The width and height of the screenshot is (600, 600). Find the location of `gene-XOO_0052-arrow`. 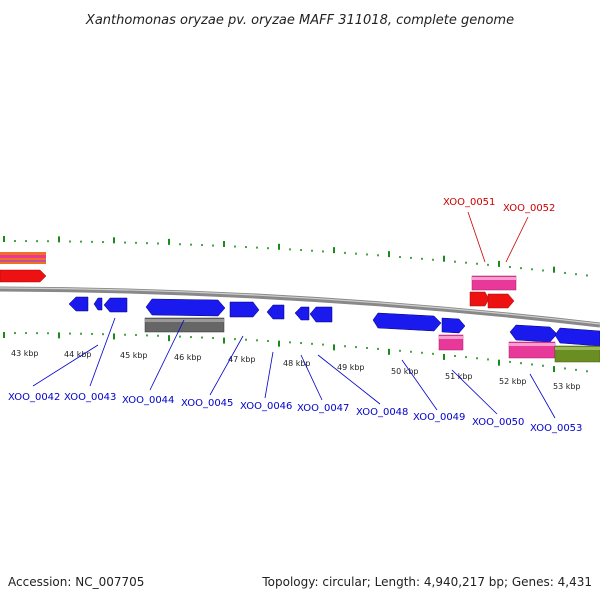

gene-XOO_0052-arrow is located at coordinates (501, 301).